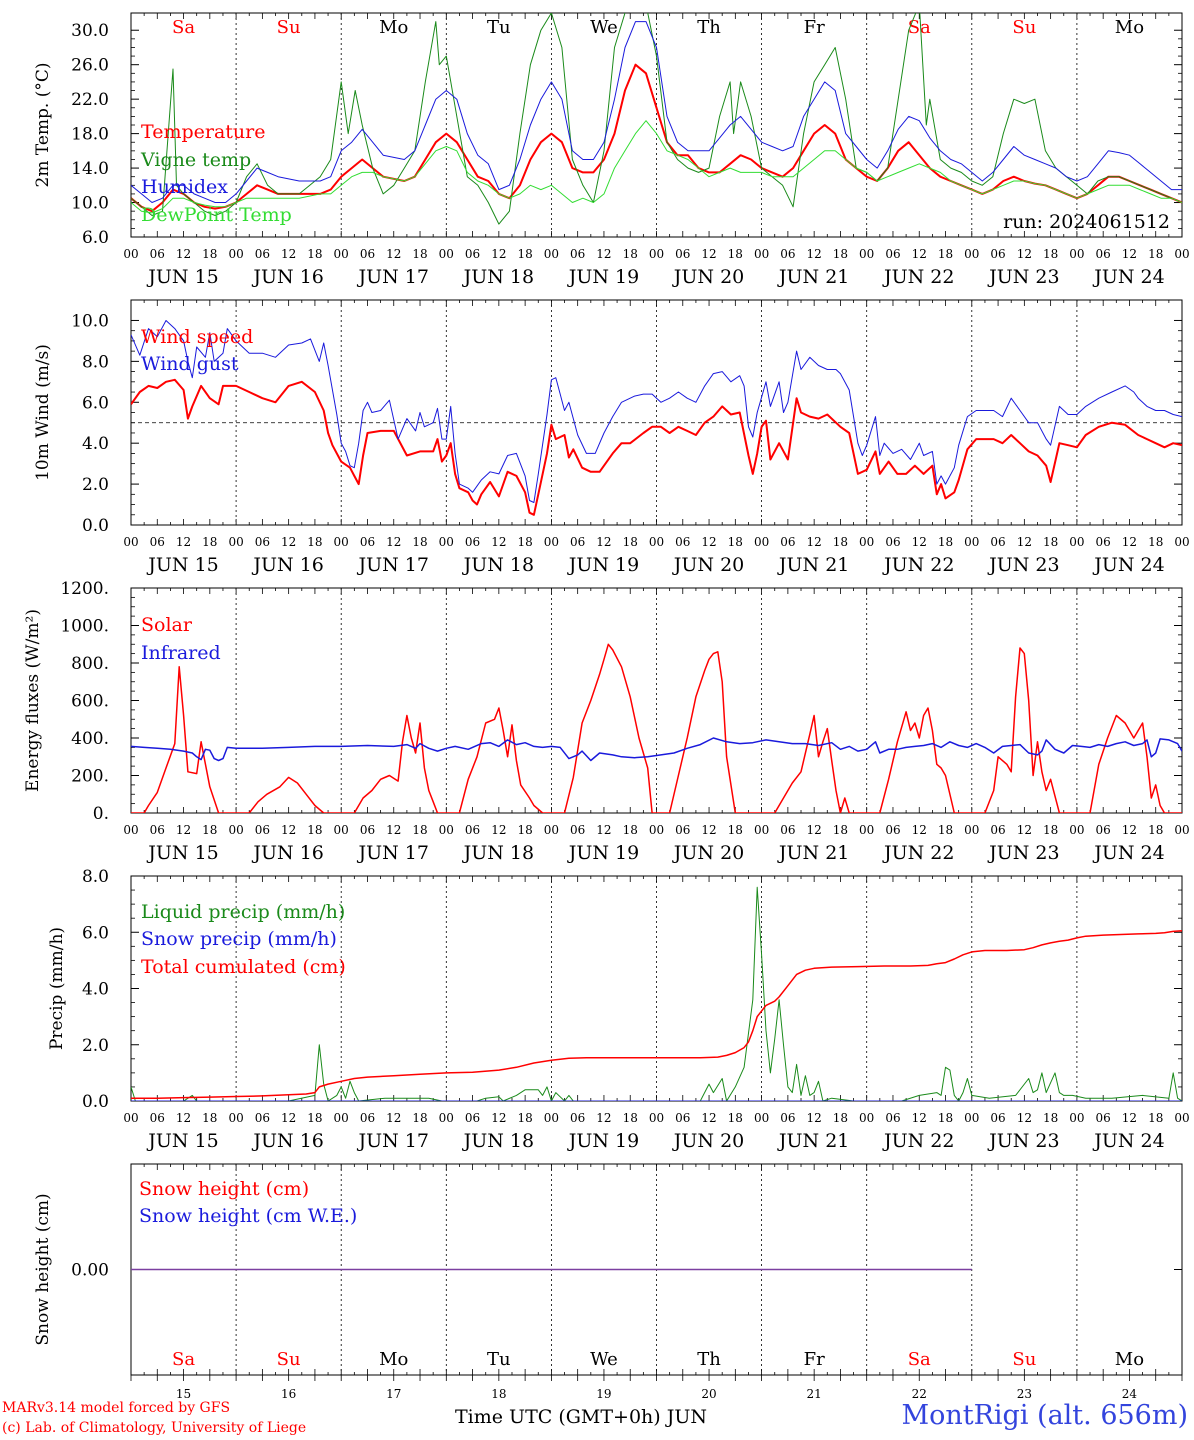  Describe the element at coordinates (656, 138) in the screenshot. I see `series-line-temperature` at that location.